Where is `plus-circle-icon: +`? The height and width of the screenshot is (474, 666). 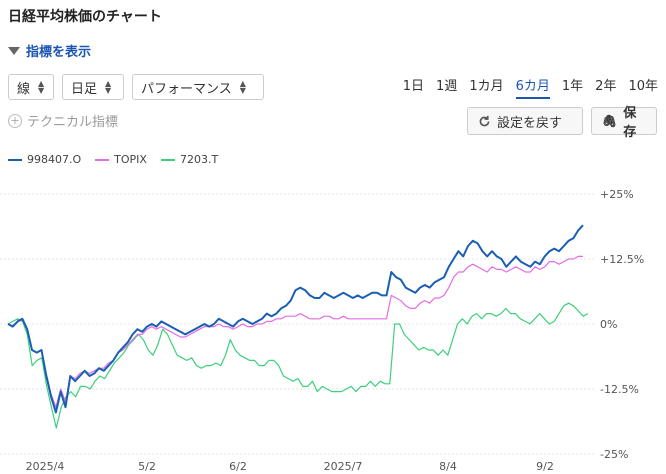 plus-circle-icon: + is located at coordinates (15, 120).